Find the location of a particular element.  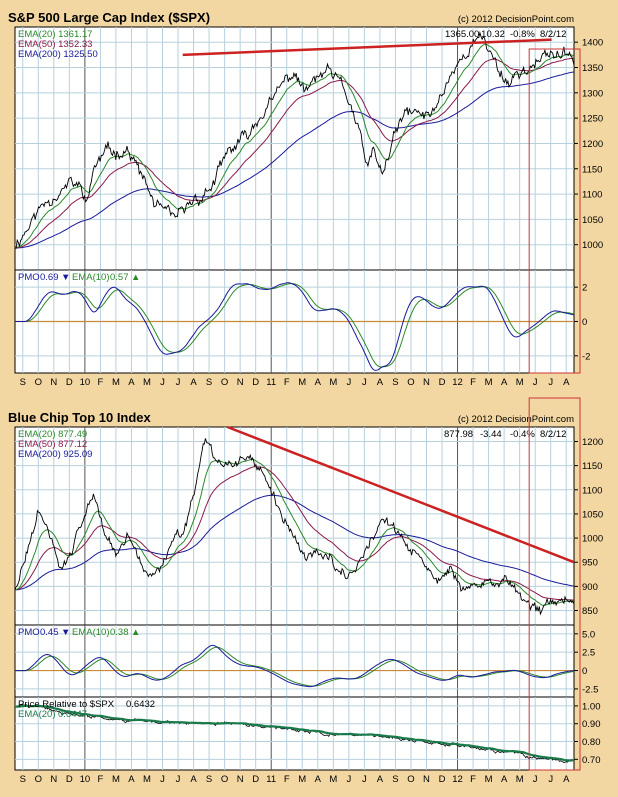

bluechip-relative-panel is located at coordinates (294, 733).